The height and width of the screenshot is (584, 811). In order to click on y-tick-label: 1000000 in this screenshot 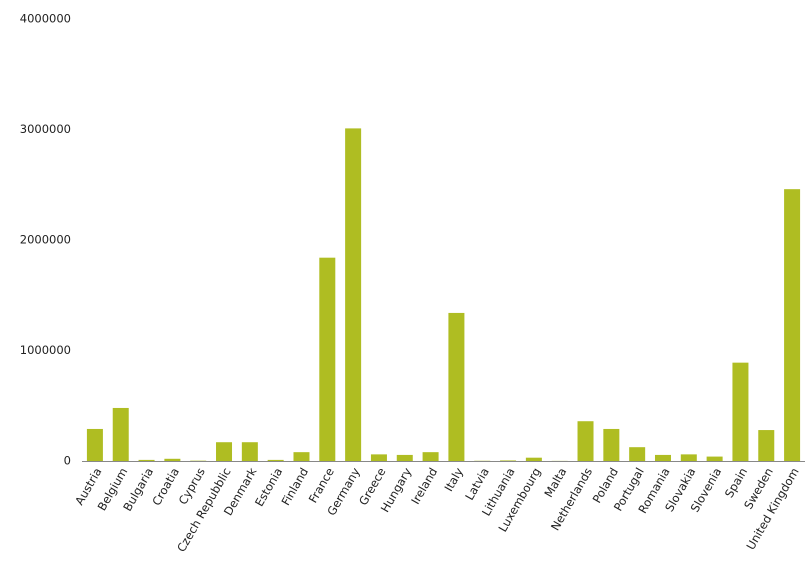, I will do `click(45, 350)`.